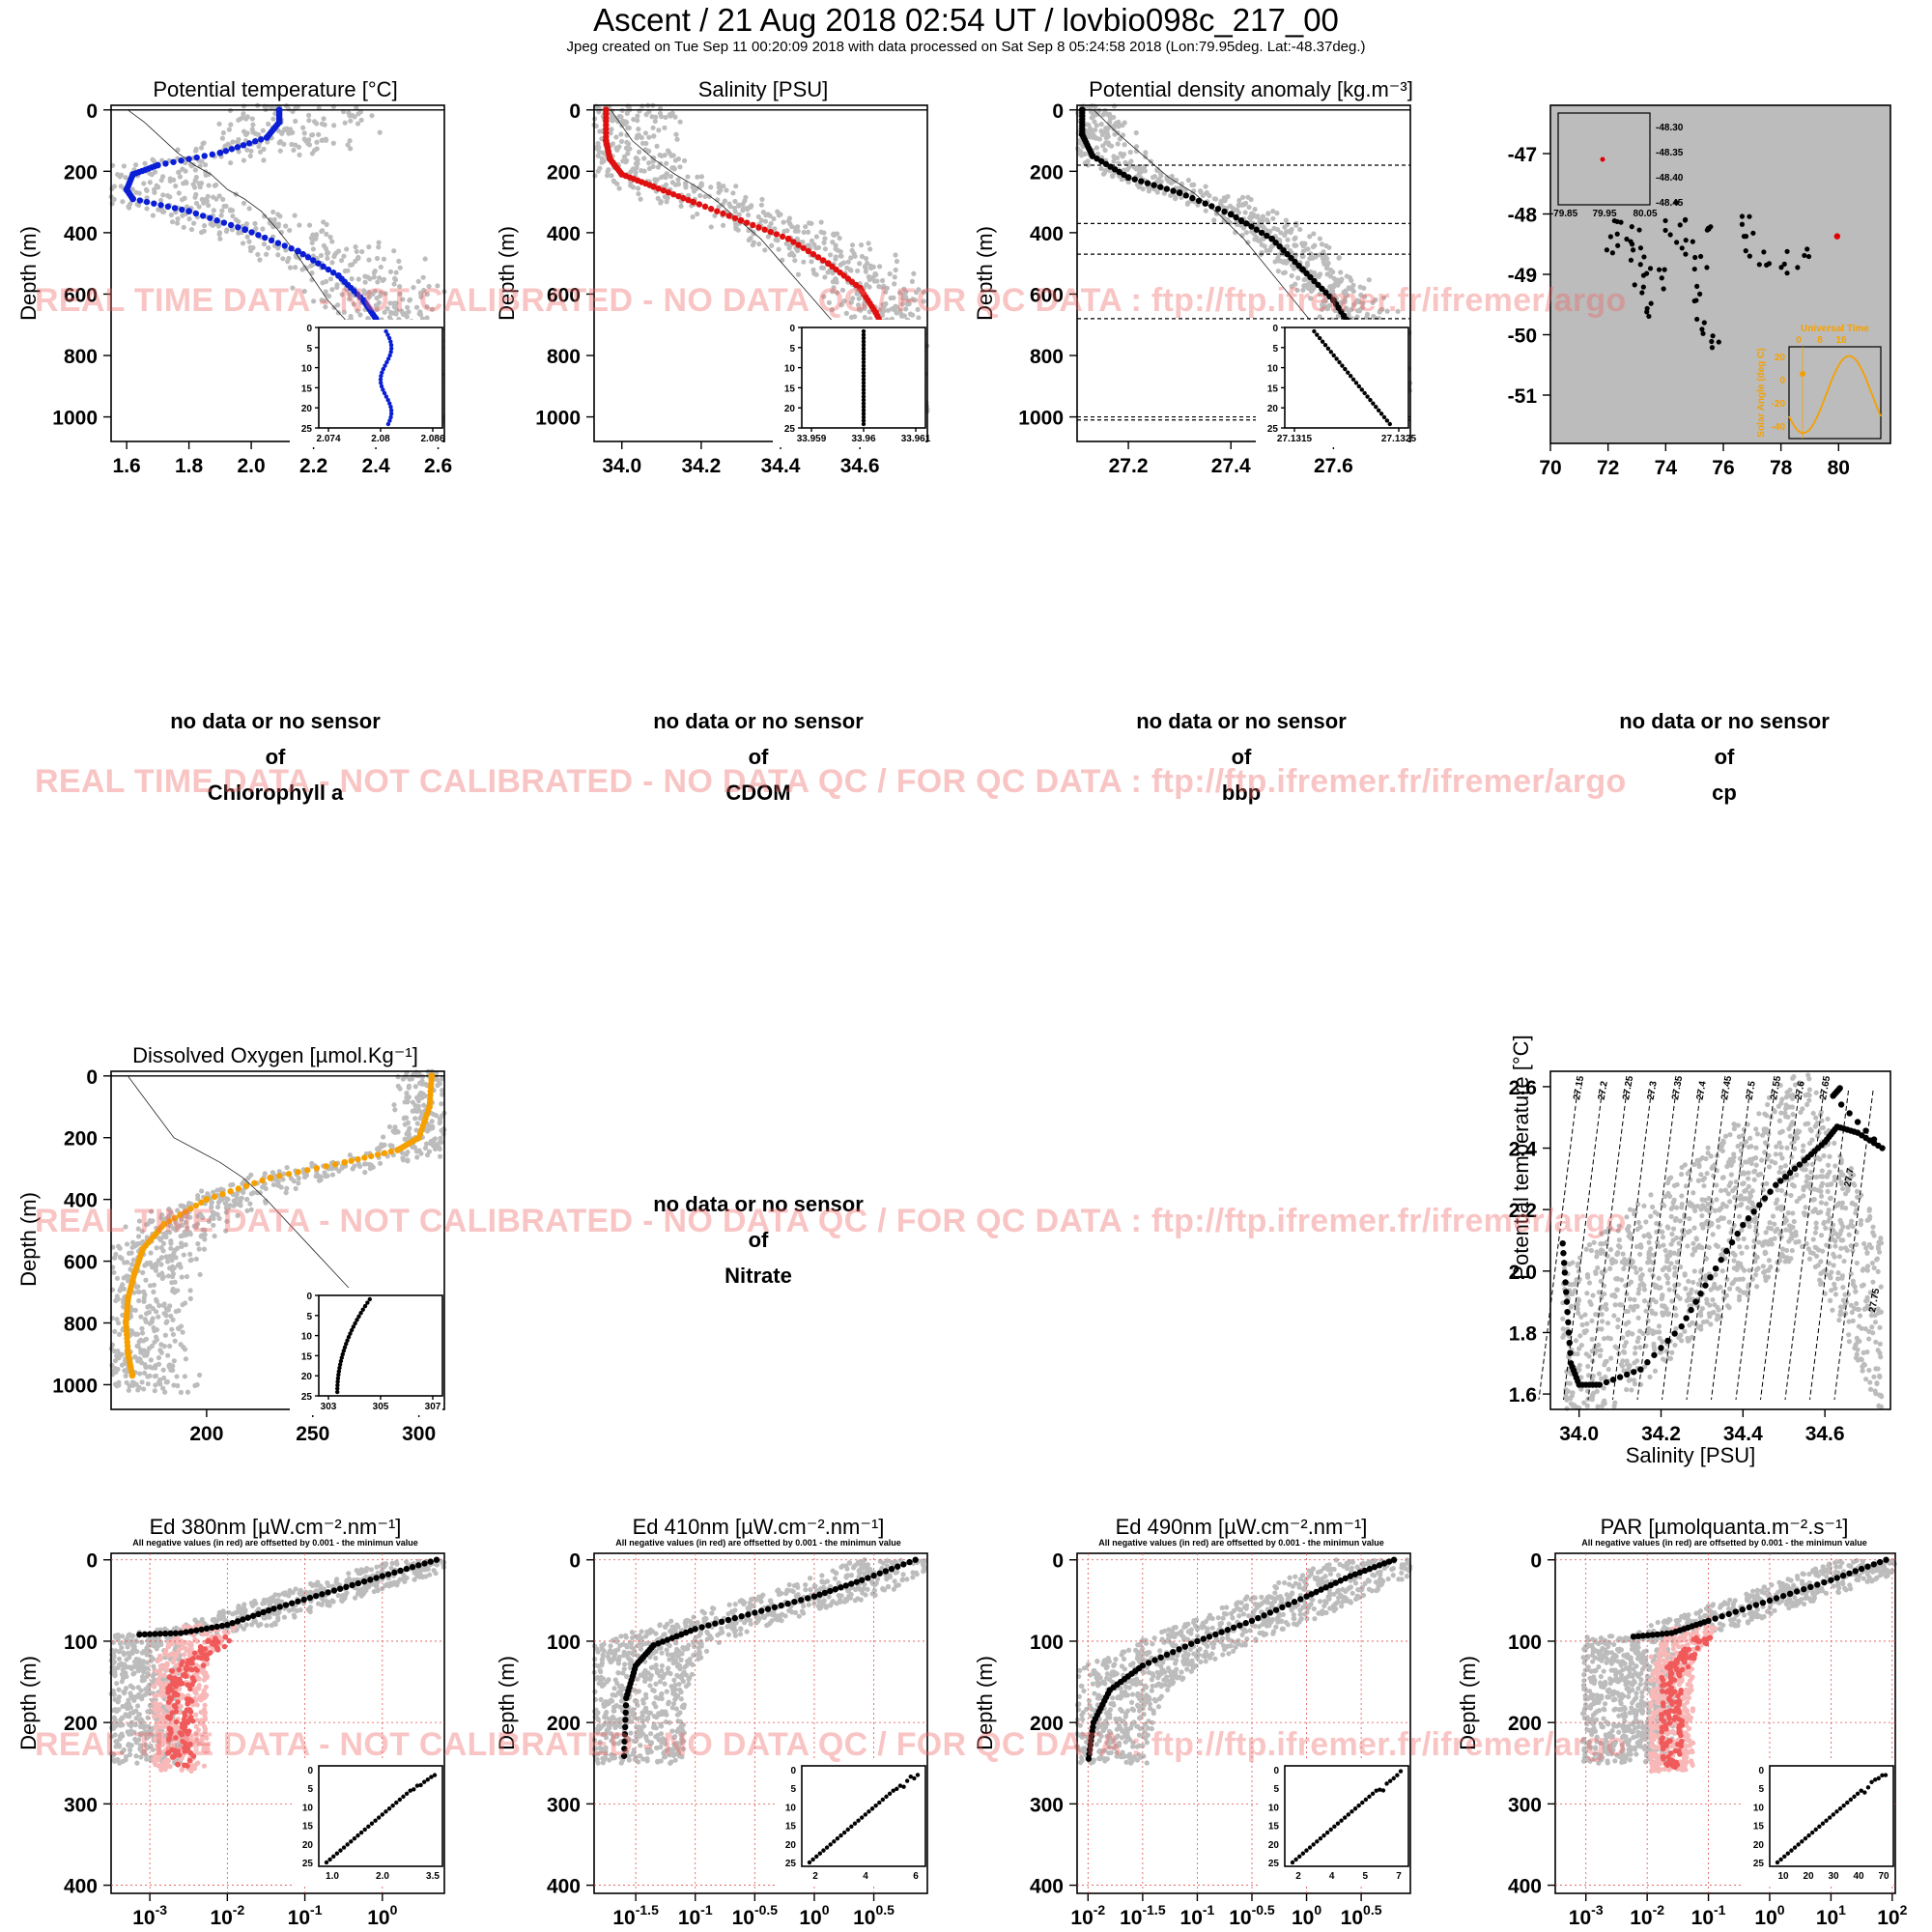  What do you see at coordinates (564, 172) in the screenshot?
I see `sal-ytick-label: 200` at bounding box center [564, 172].